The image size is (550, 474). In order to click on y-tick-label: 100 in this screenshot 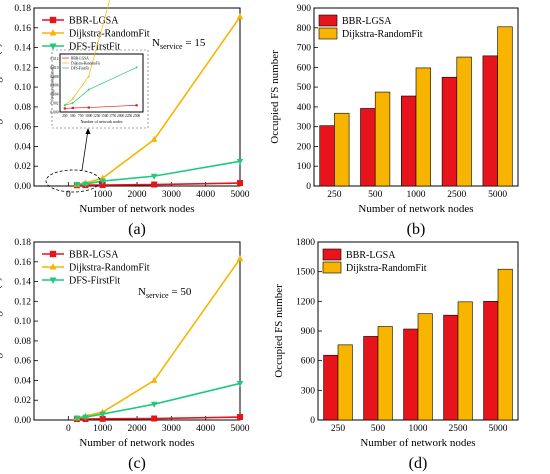, I will do `click(304, 167)`.